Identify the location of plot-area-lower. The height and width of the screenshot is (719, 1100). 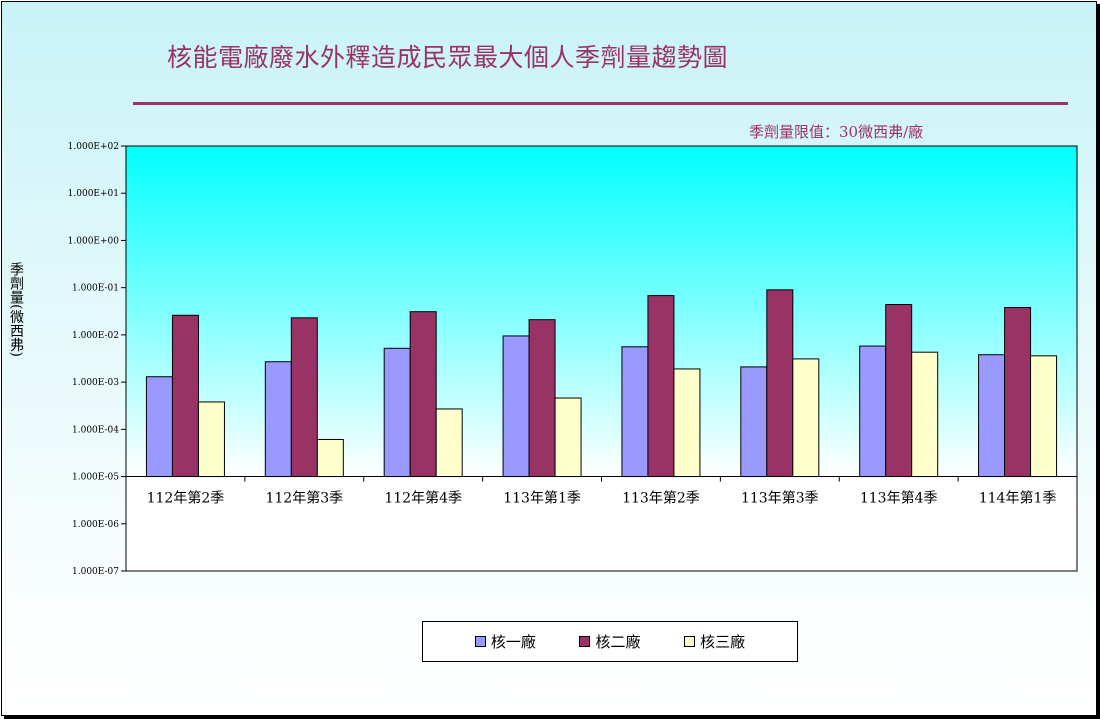
(601, 523).